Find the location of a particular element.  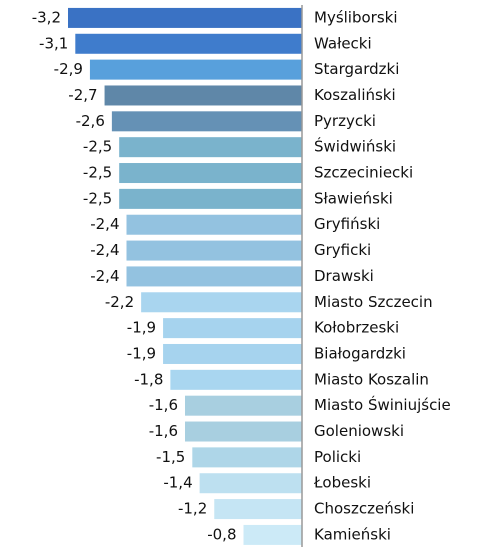

category-label: Drawski is located at coordinates (344, 276).